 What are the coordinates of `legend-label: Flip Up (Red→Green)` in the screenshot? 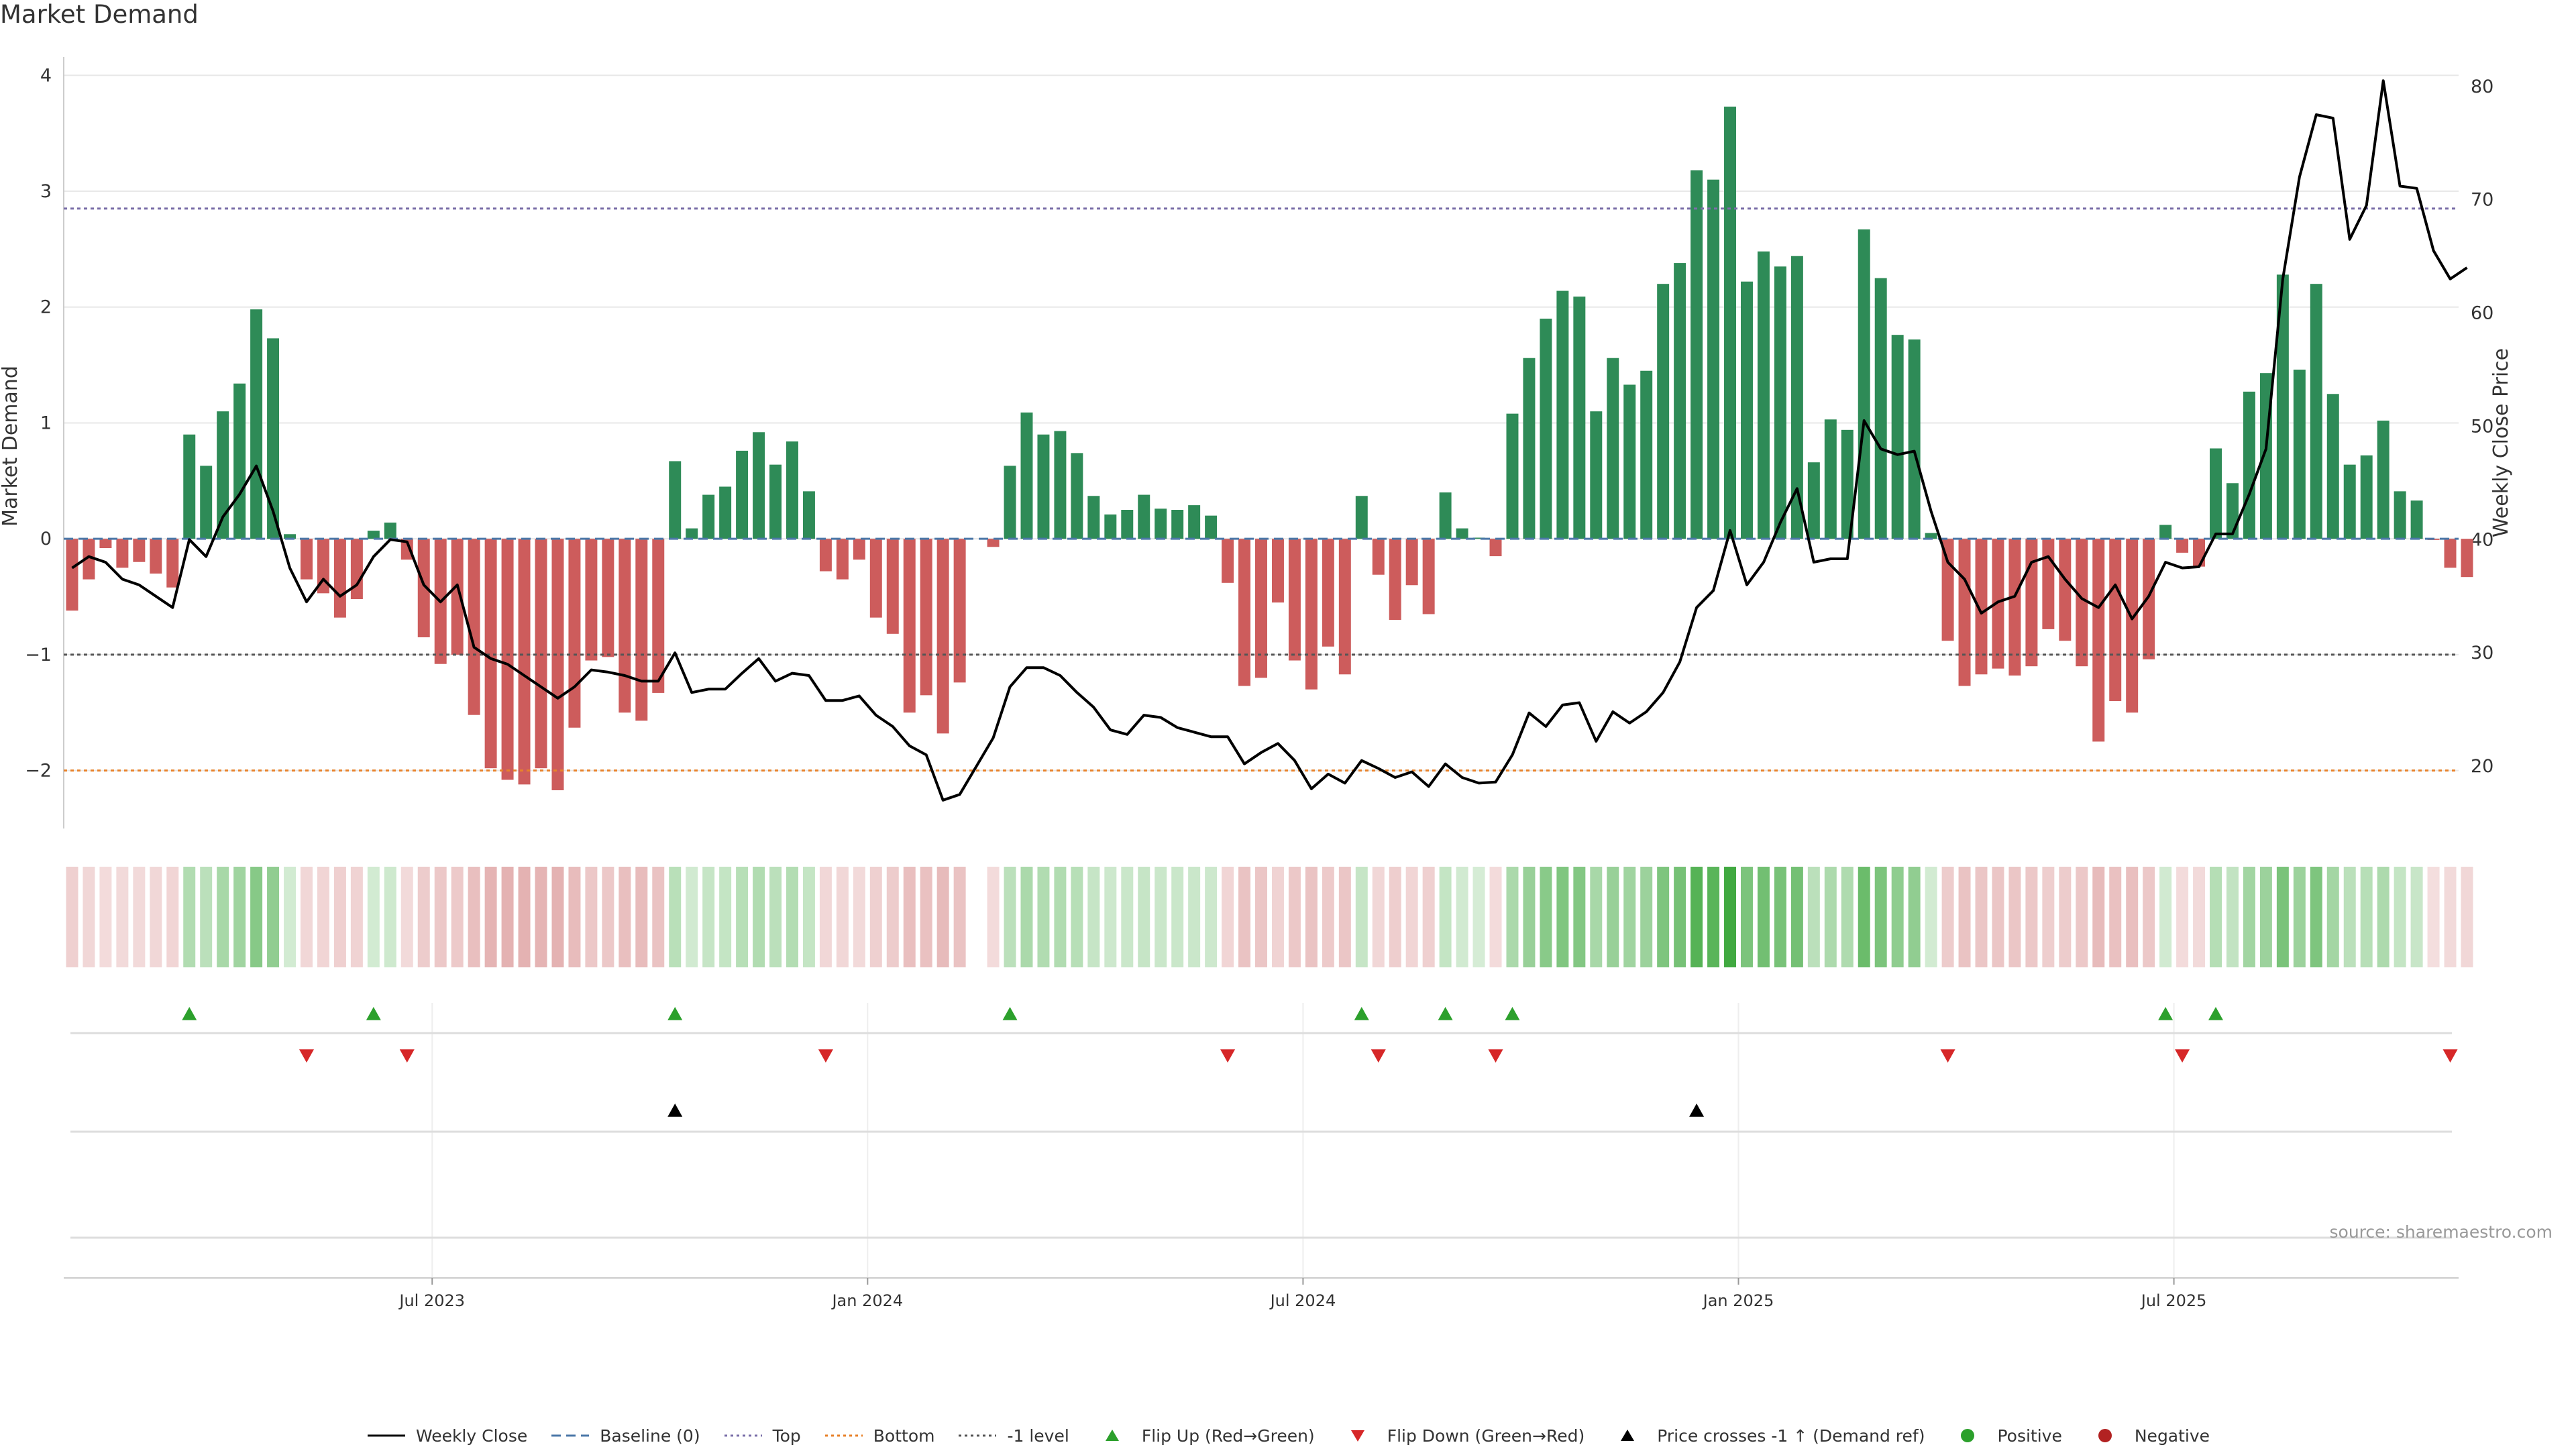 It's located at (1228, 1436).